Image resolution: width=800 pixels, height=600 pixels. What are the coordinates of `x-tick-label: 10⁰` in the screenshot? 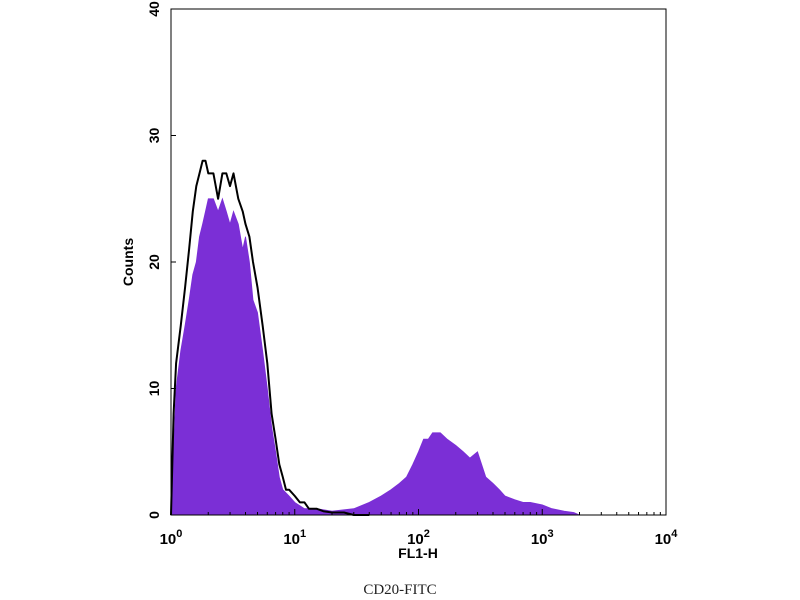 It's located at (171, 538).